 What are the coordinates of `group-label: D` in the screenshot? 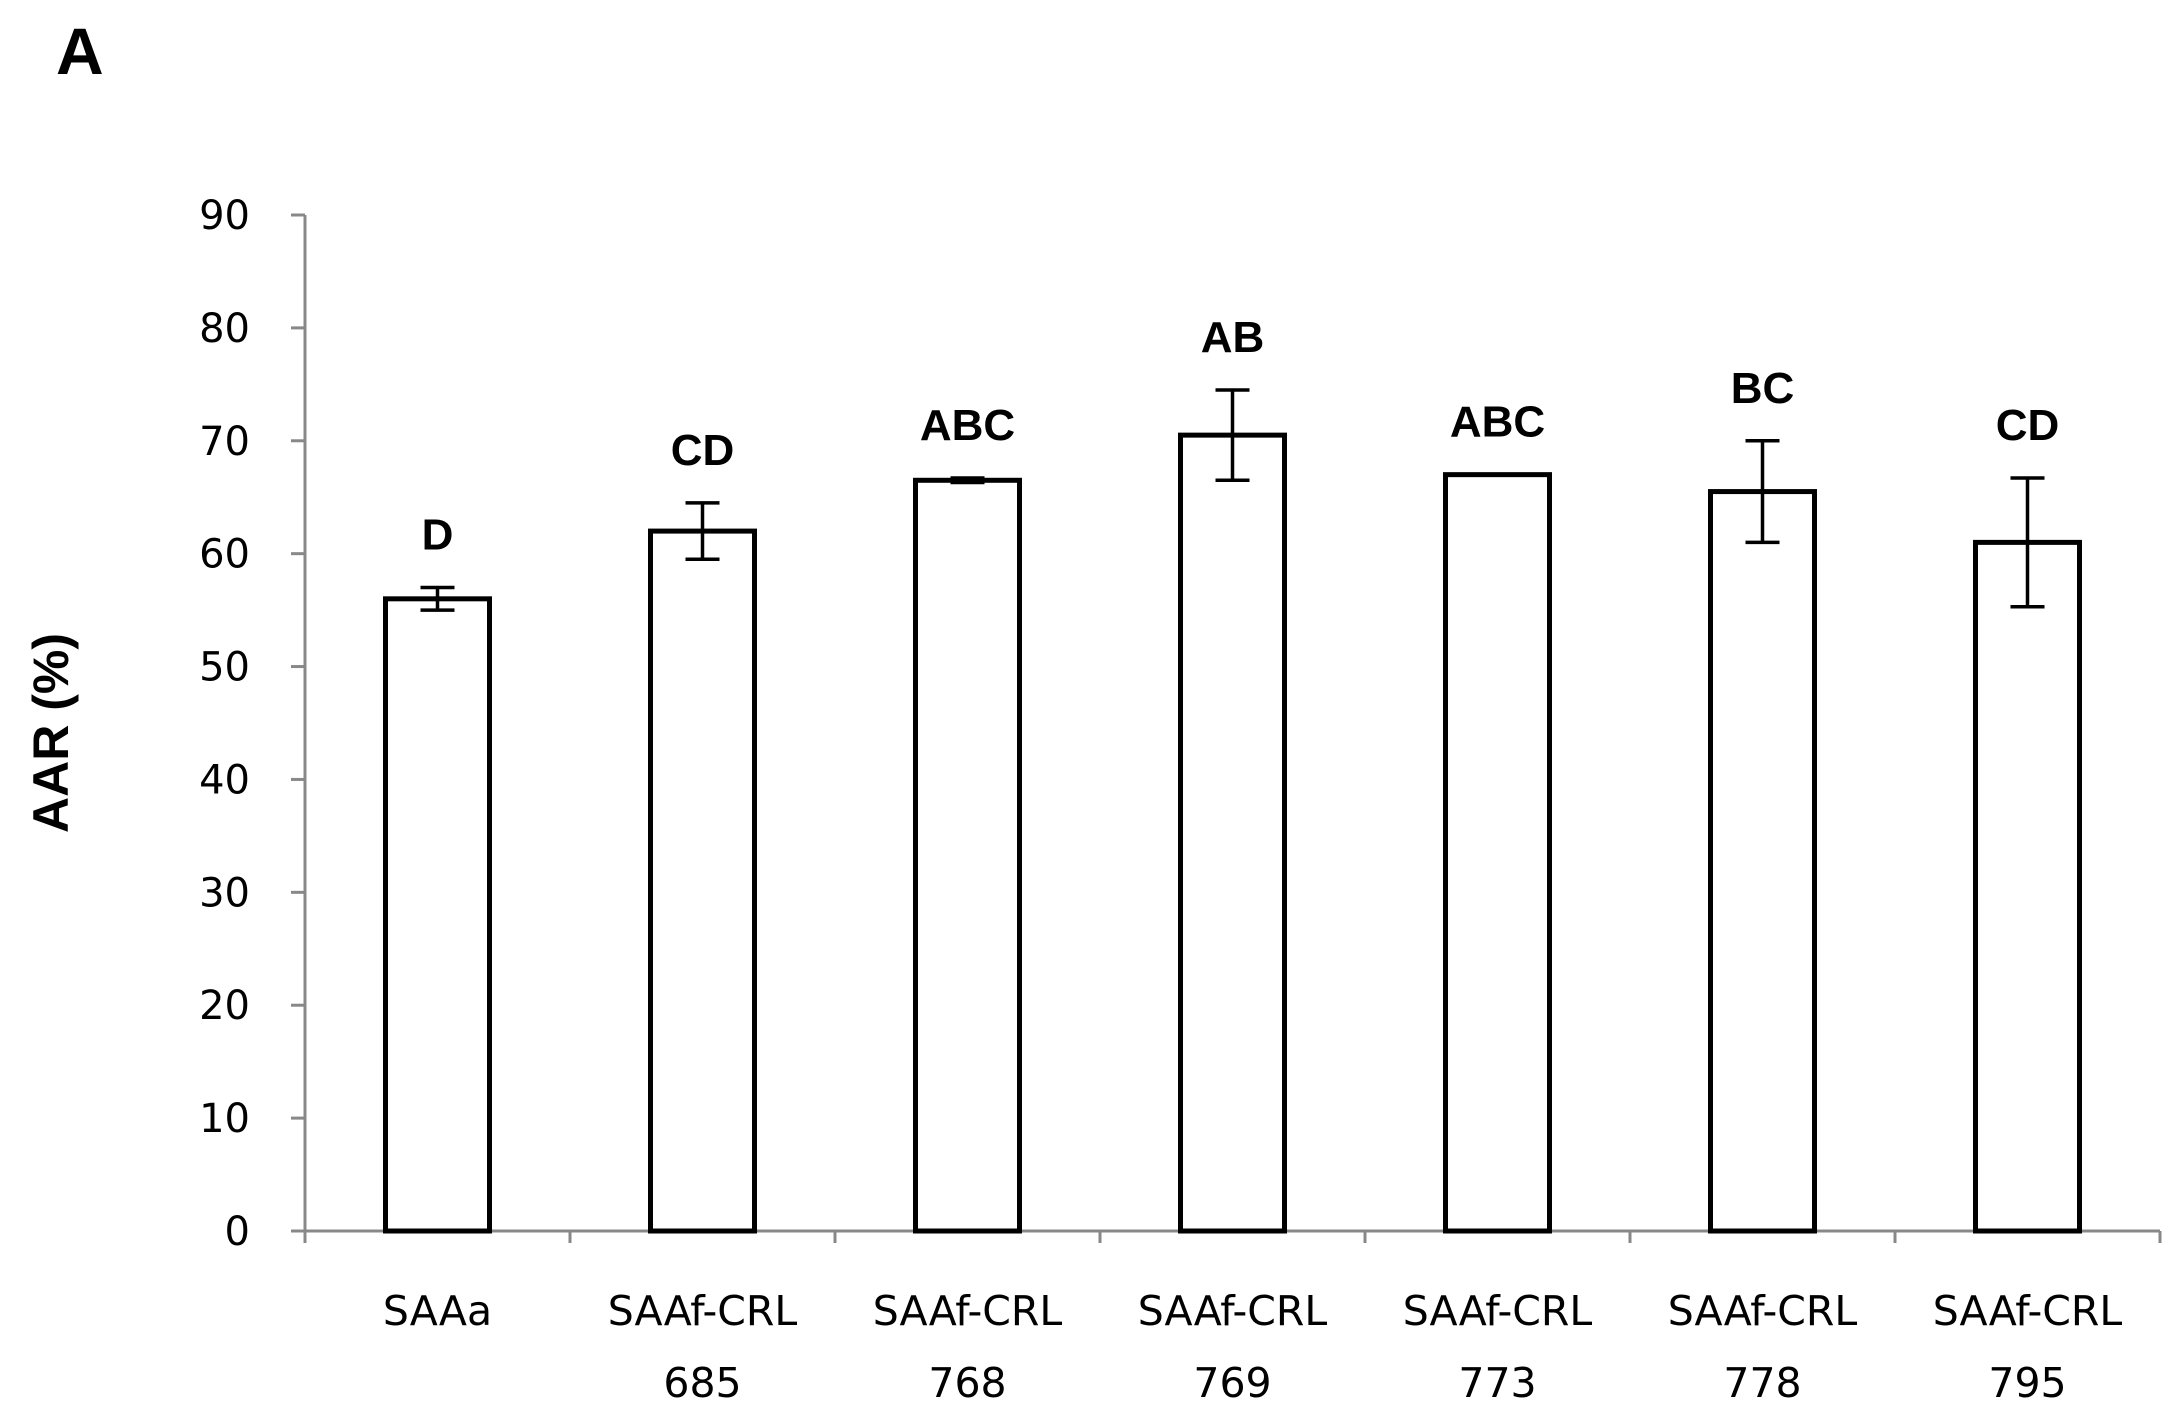 It's located at (438, 535).